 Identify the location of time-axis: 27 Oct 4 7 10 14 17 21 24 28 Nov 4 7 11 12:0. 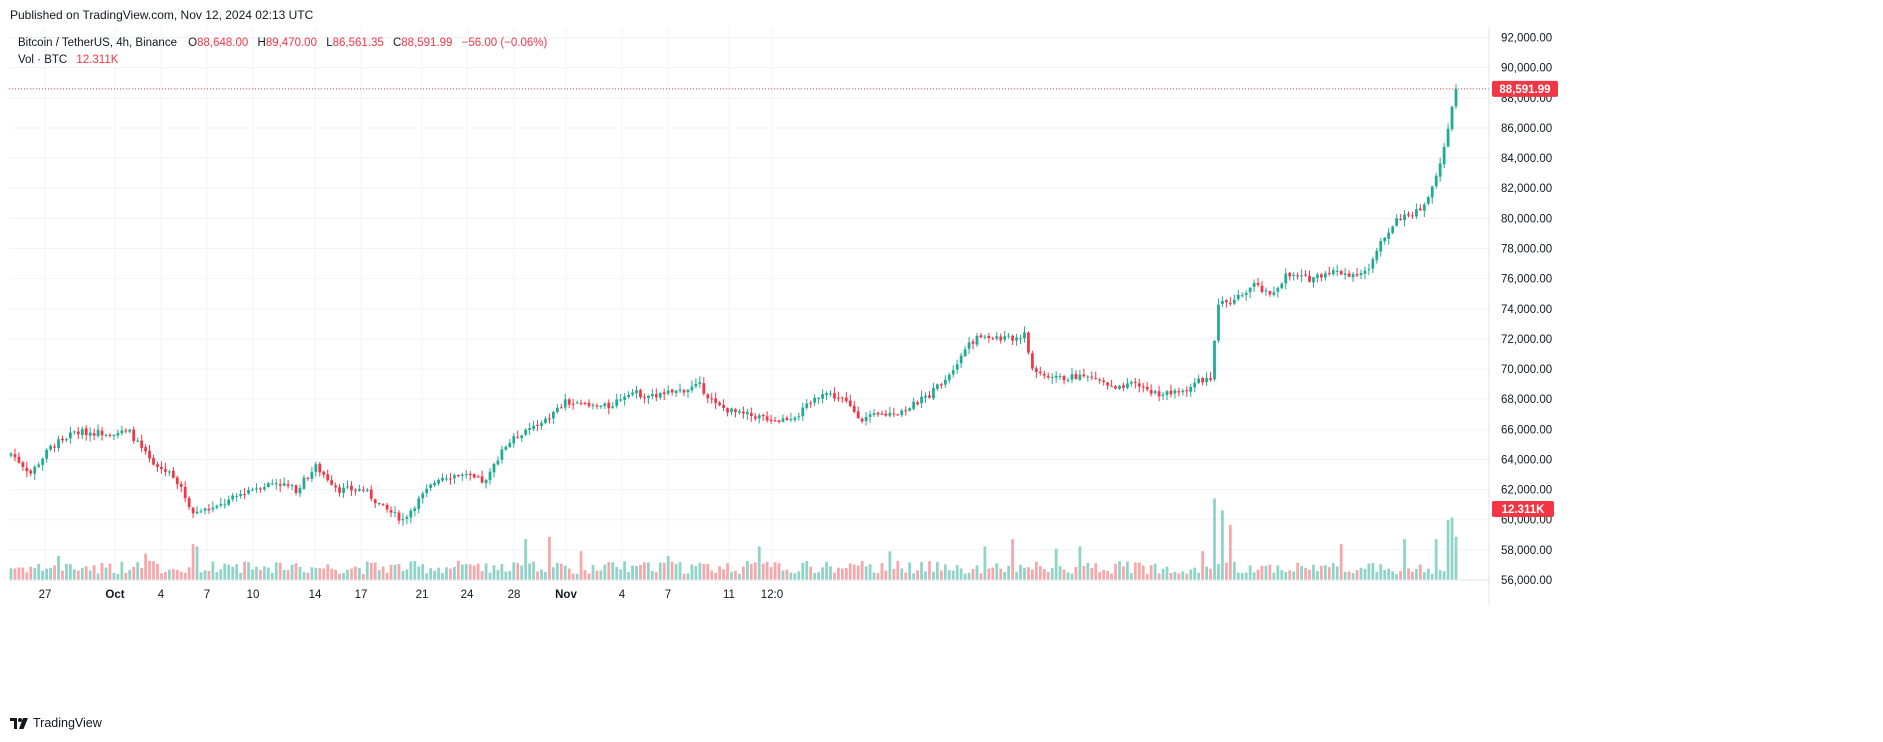
(749, 590).